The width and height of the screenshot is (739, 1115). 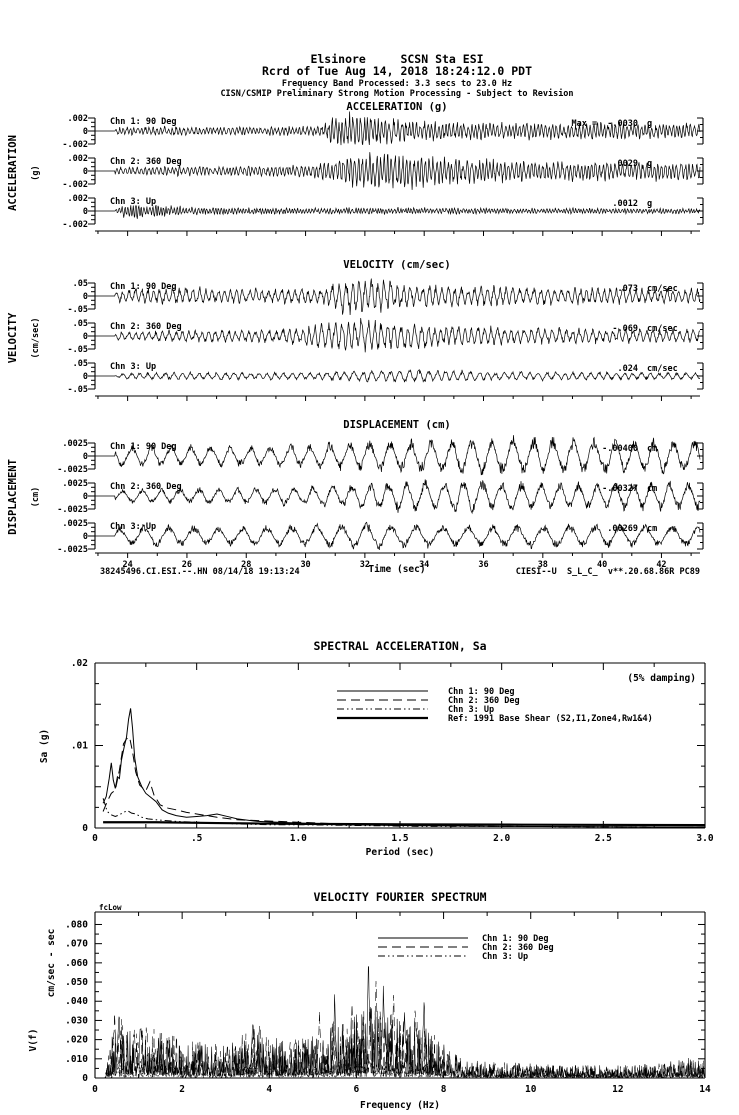 I want to click on sa-title: SPECTRAL ACCELERATION, Sa, so click(x=399, y=646).